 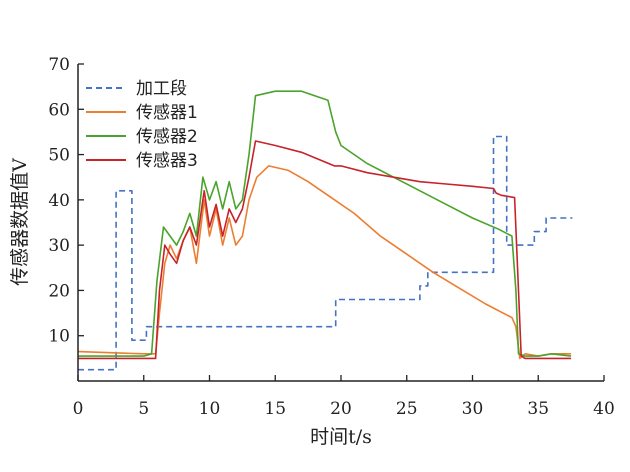 I want to click on y-tick-label: 20, so click(x=59, y=291).